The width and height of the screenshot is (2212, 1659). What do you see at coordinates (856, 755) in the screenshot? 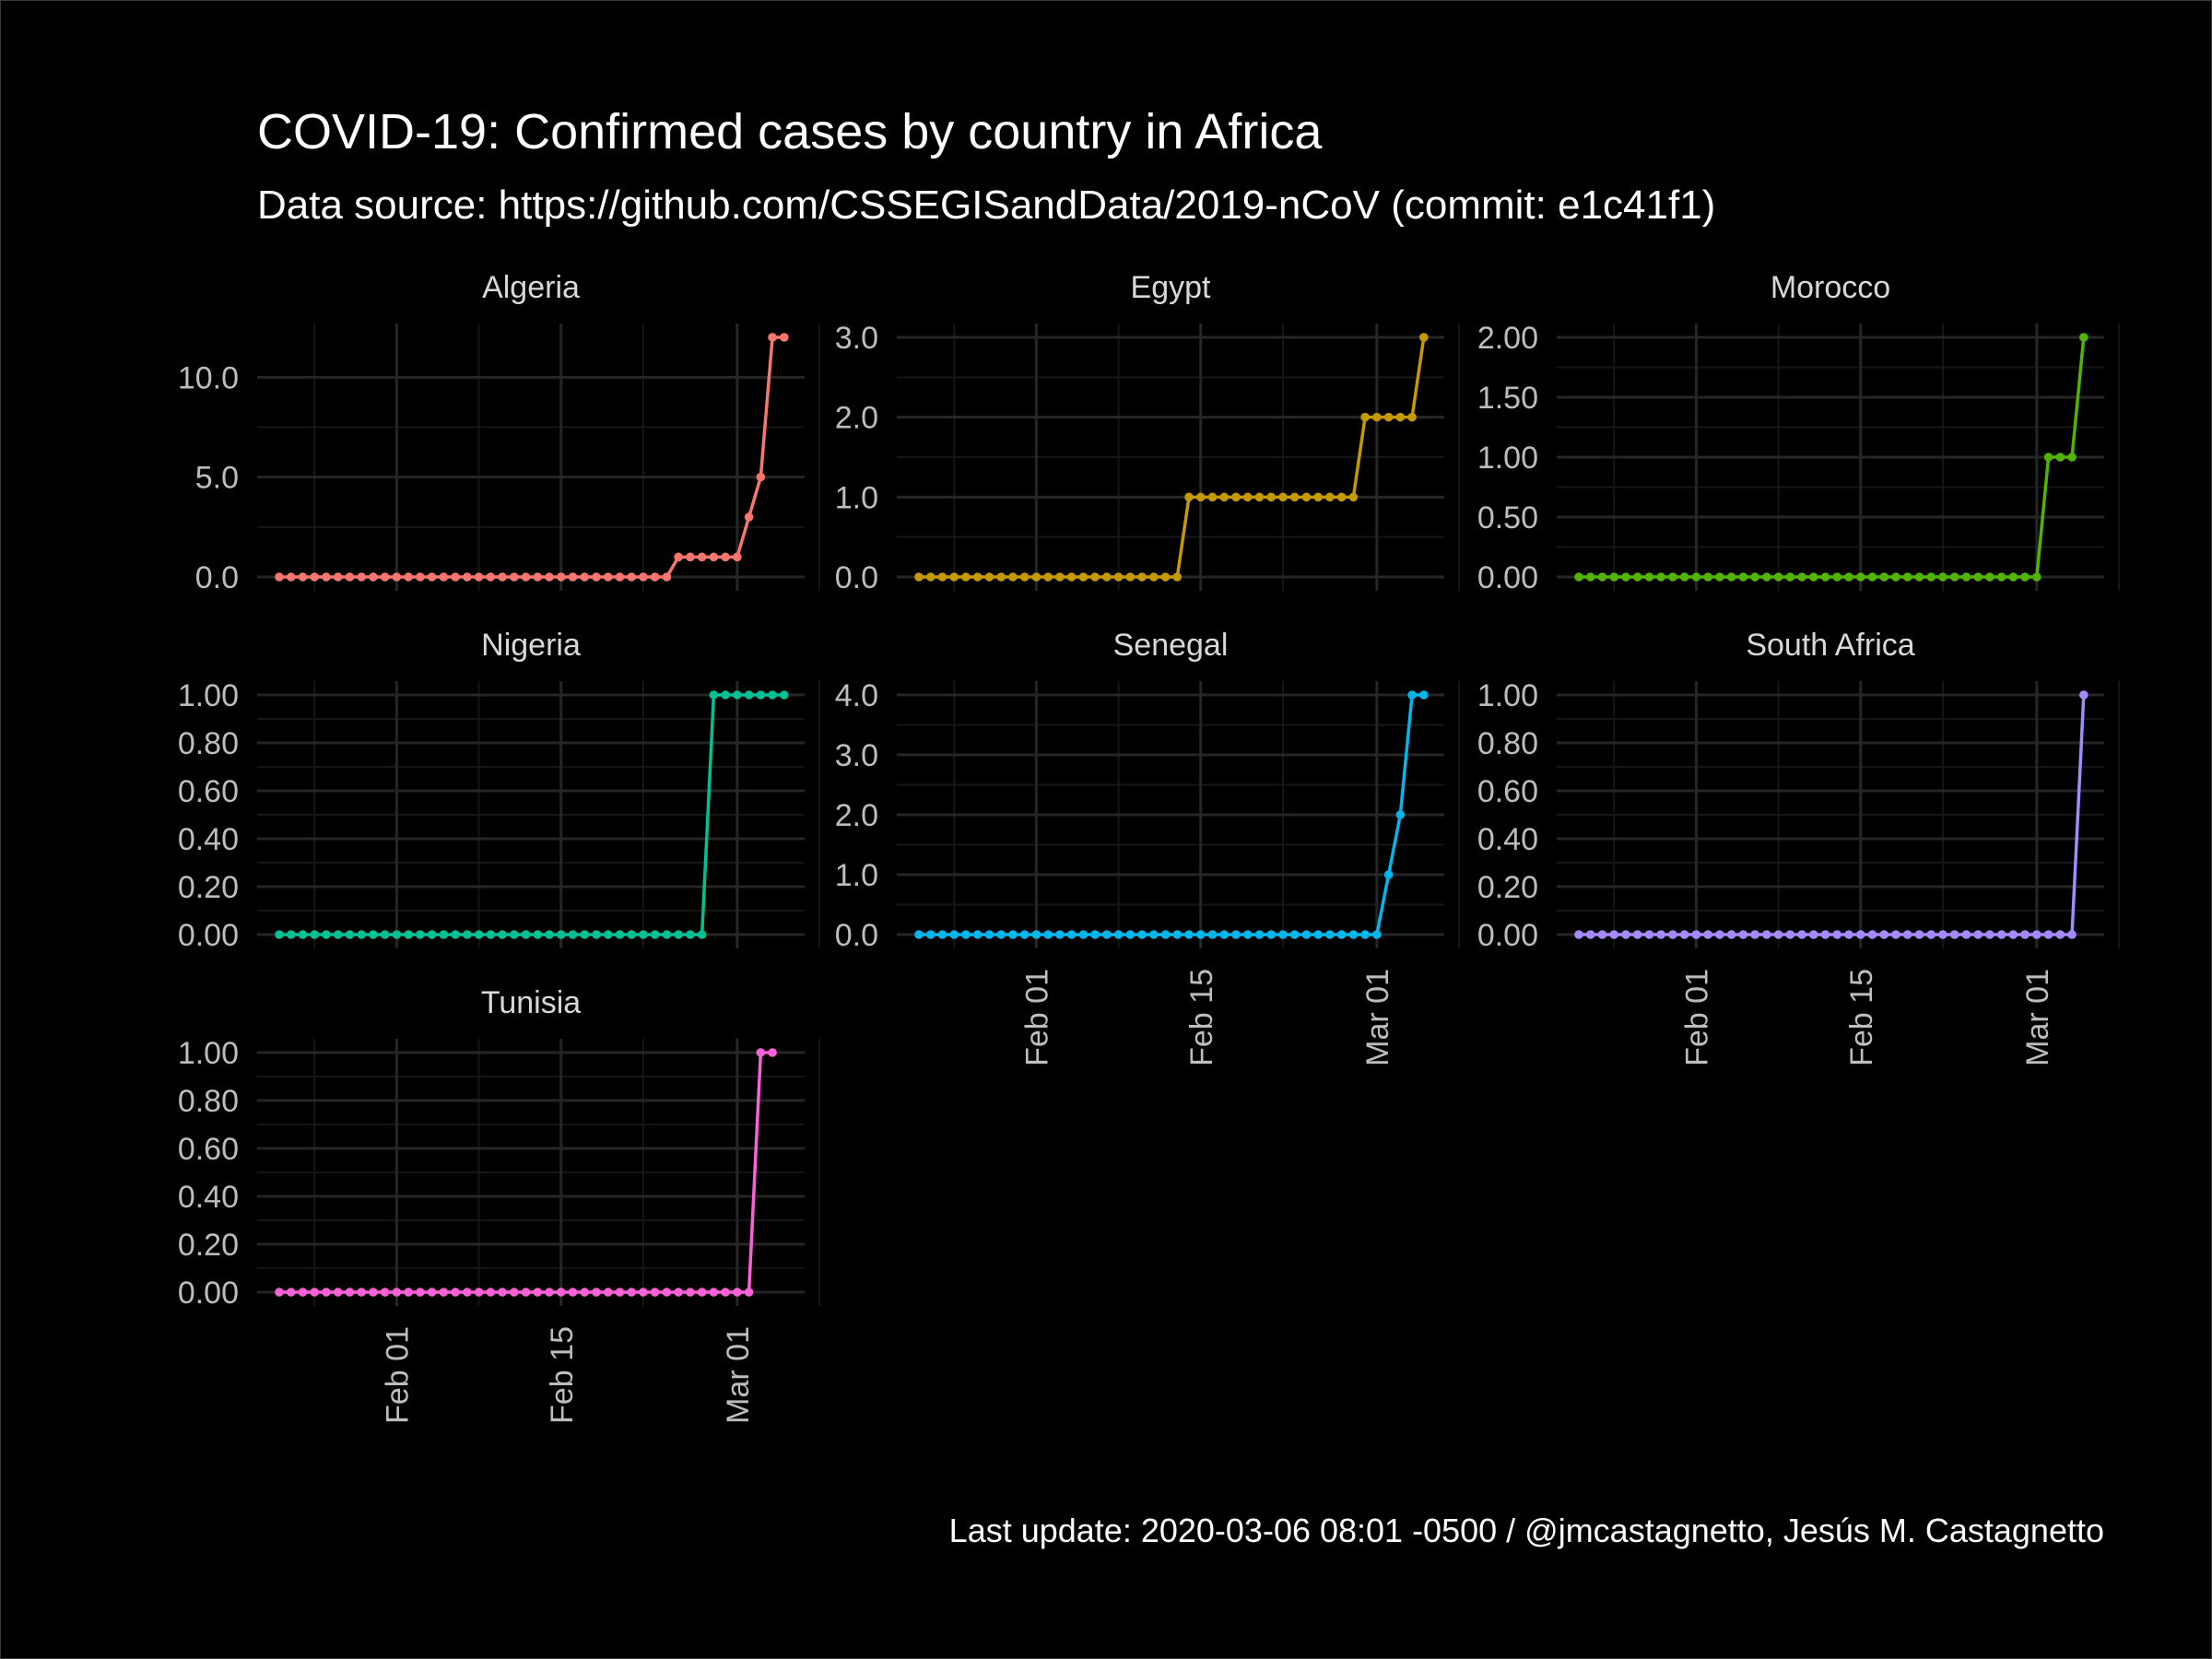
I see `y-tick-label: 3.0` at bounding box center [856, 755].